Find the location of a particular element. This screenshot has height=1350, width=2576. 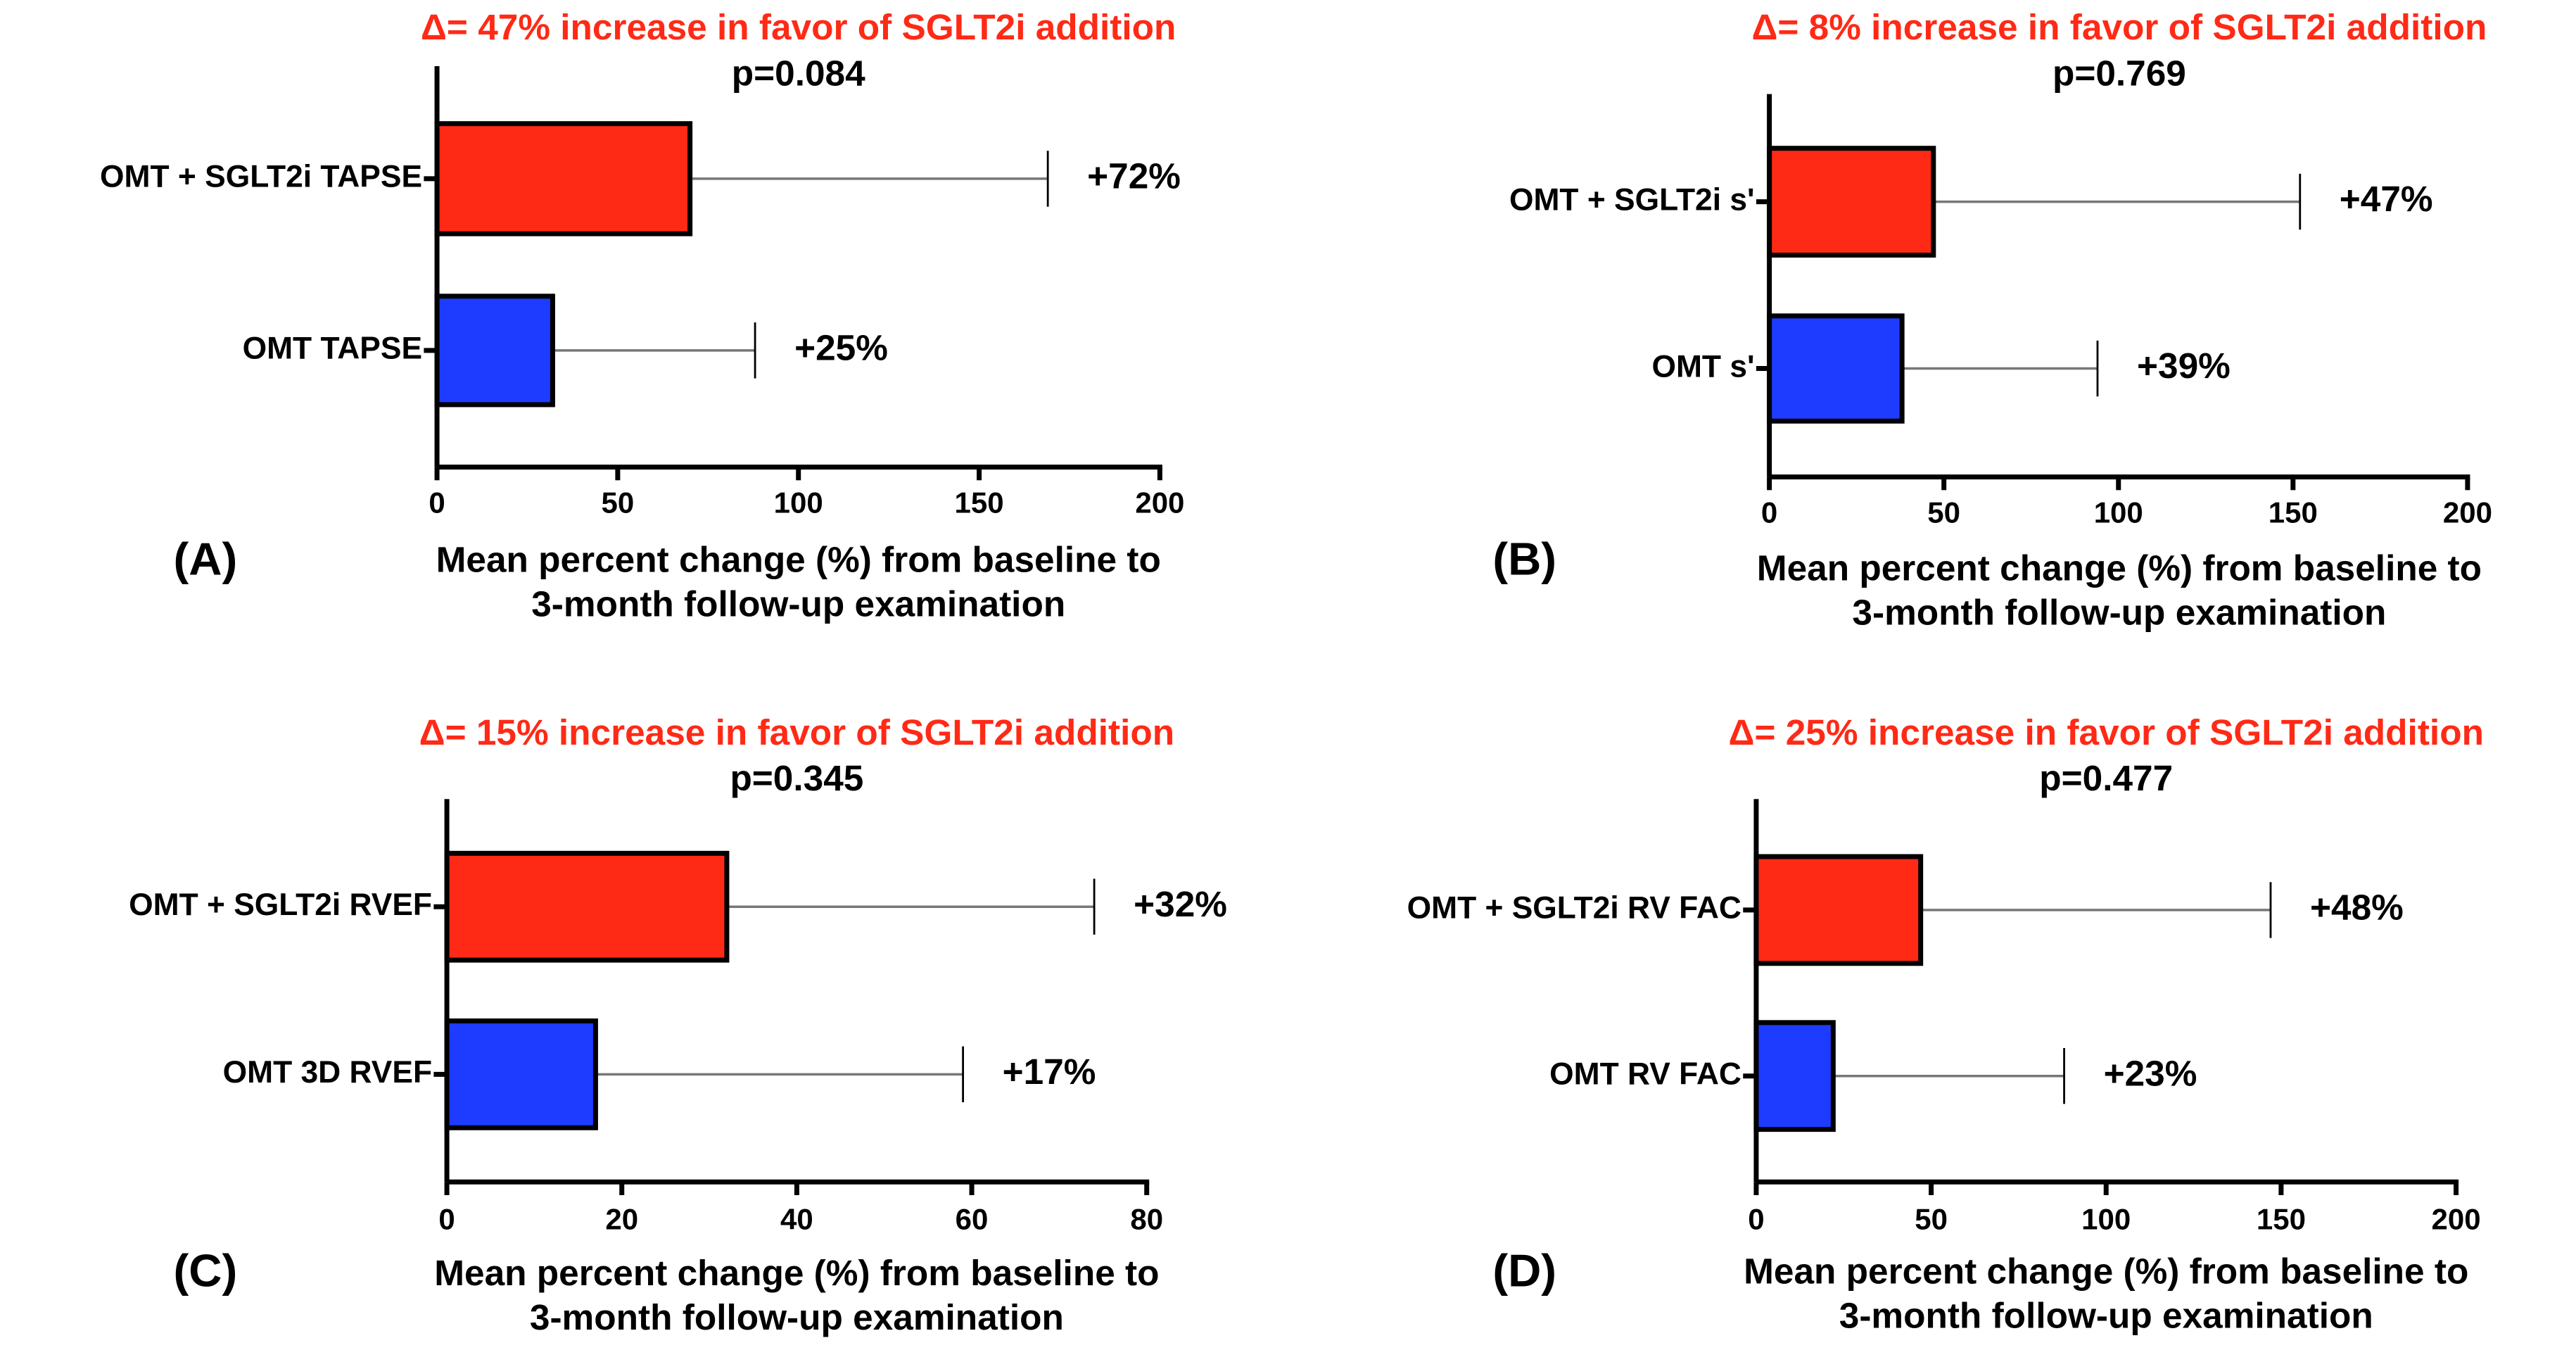

p-value-label: p=0.345 is located at coordinates (796, 778).